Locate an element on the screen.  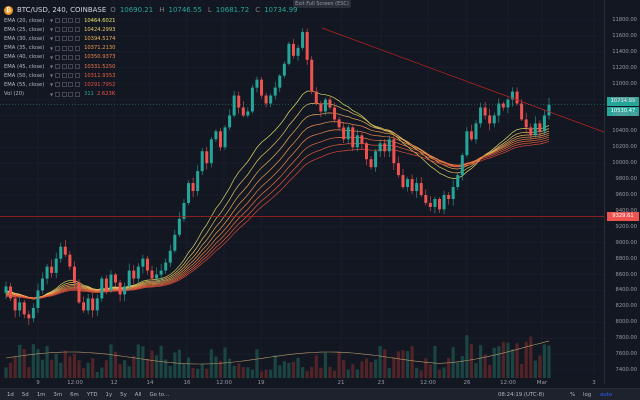
auto-scale-toggle: auto is located at coordinates (606, 394).